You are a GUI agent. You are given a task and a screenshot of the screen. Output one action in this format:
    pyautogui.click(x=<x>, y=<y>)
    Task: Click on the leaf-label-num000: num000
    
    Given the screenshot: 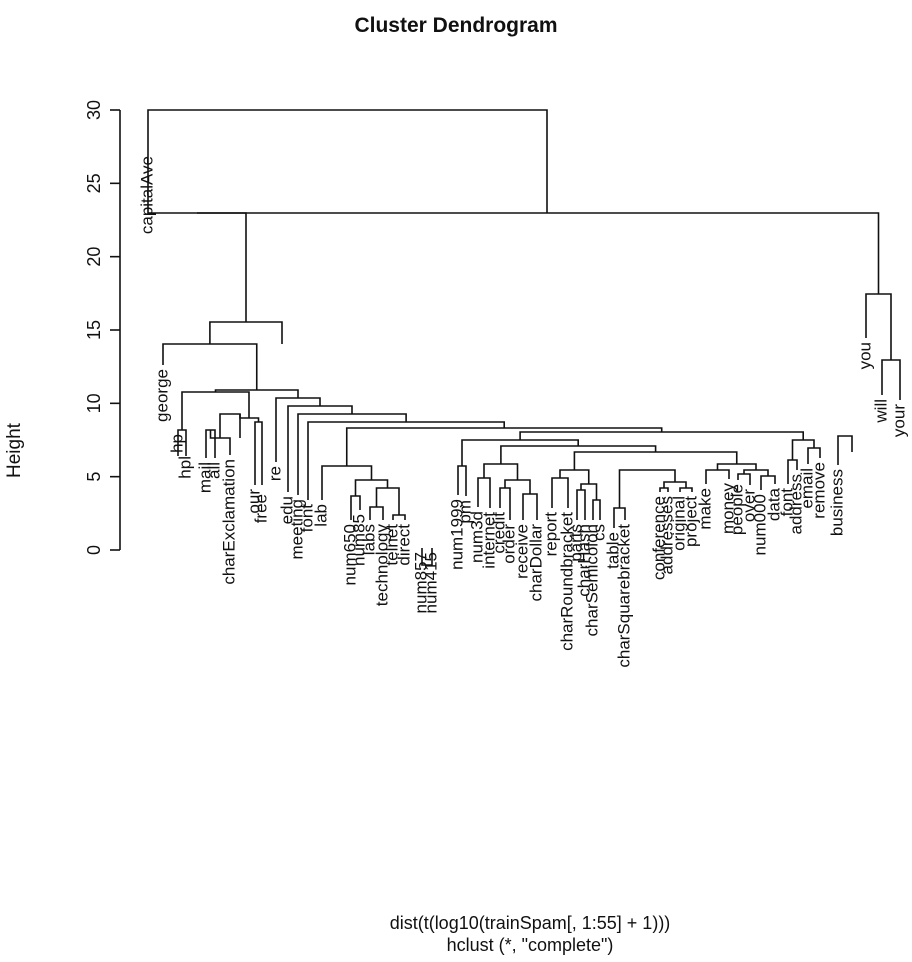 What is the action you would take?
    pyautogui.click(x=759, y=524)
    